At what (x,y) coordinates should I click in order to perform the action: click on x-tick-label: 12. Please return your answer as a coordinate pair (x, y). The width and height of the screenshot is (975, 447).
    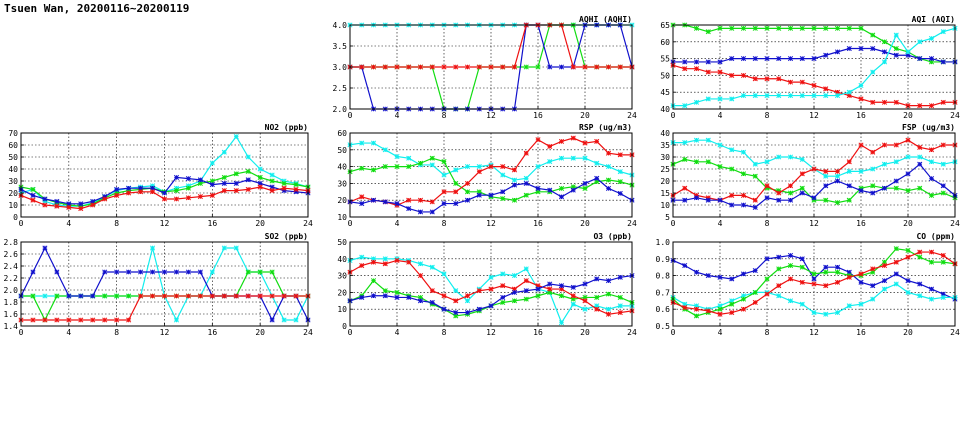
    Looking at the image, I should click on (491, 332).